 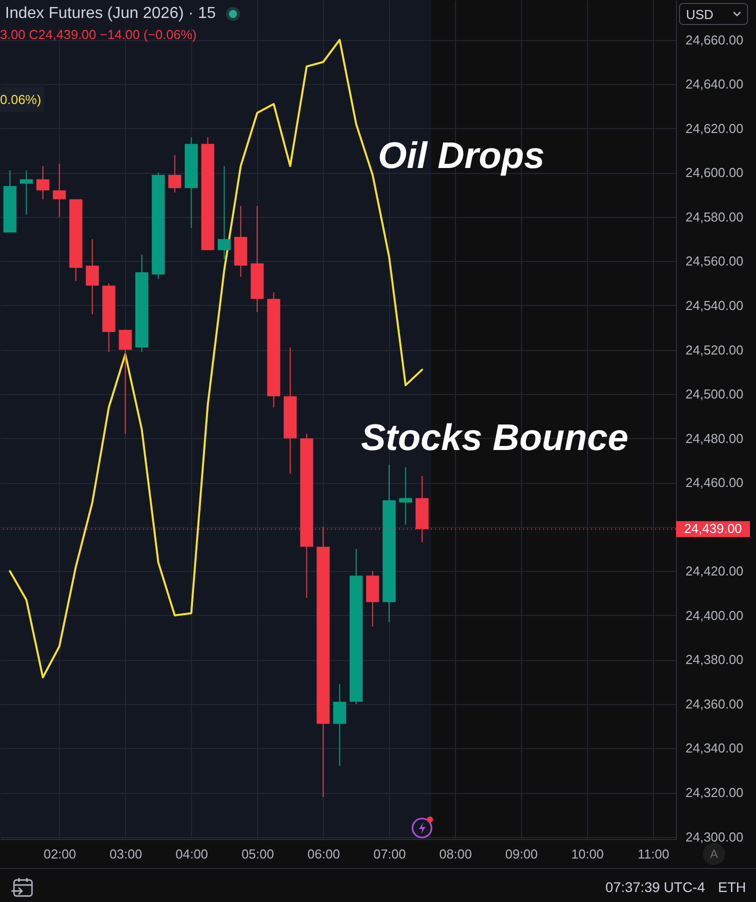 I want to click on y-tick-label: 24,380.00, so click(x=715, y=660).